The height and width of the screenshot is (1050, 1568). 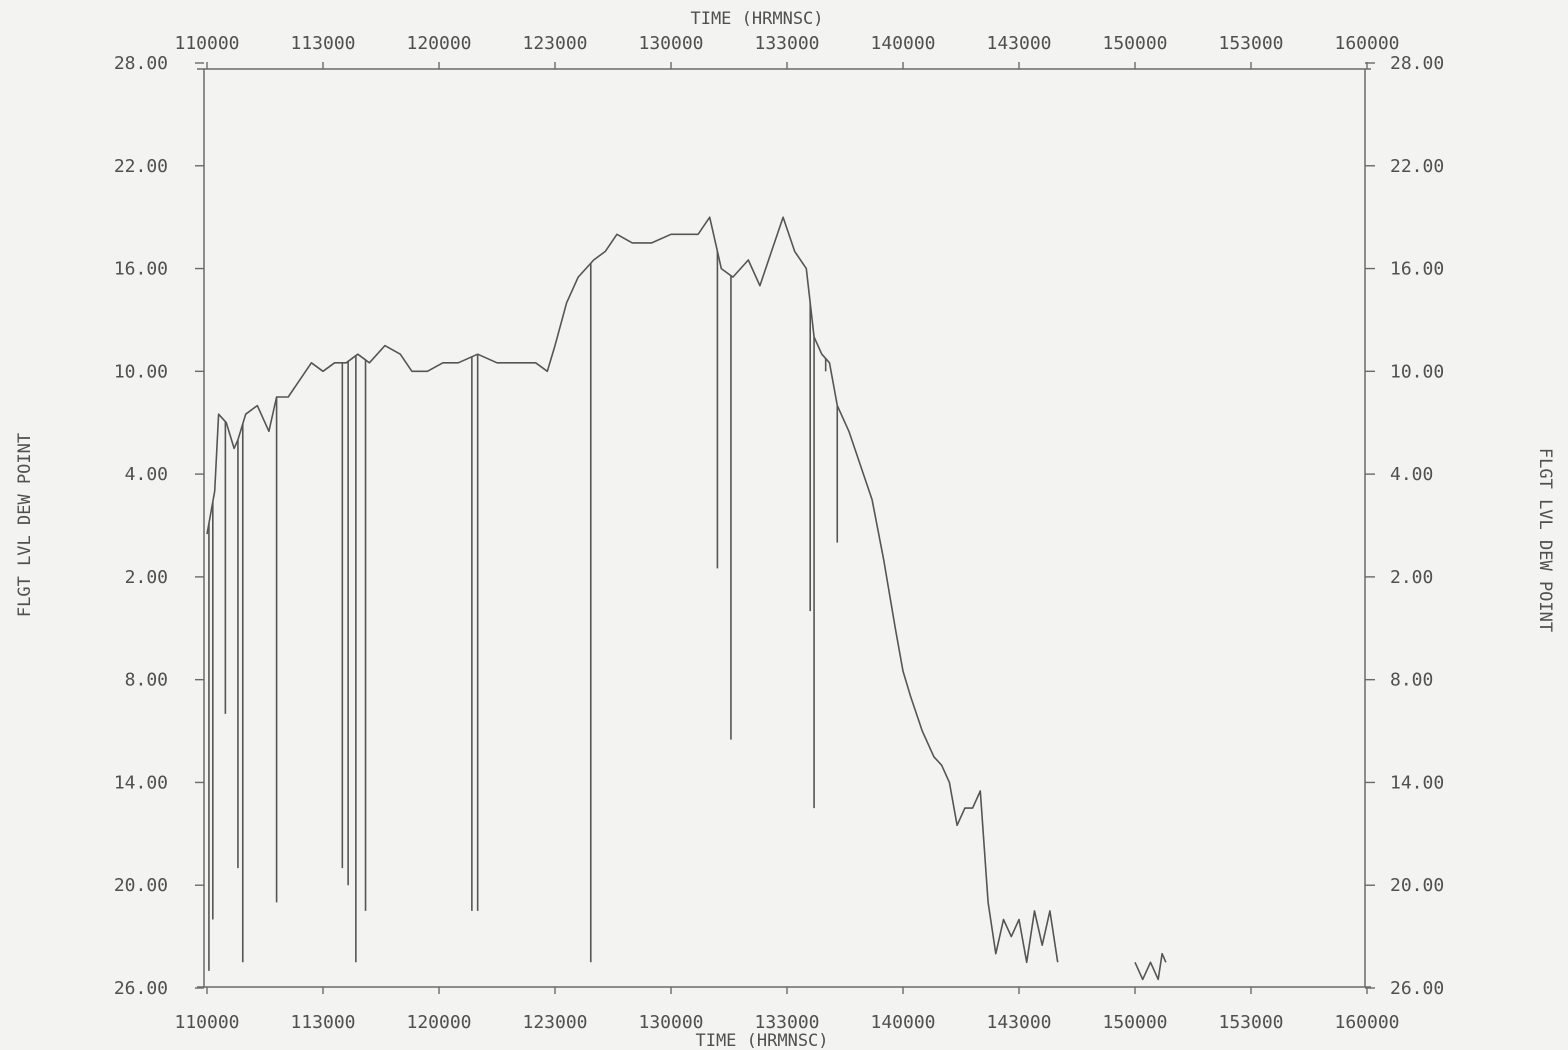 I want to click on y-axis-title-right: FLGT LVL DEW POINT, so click(x=1545, y=540).